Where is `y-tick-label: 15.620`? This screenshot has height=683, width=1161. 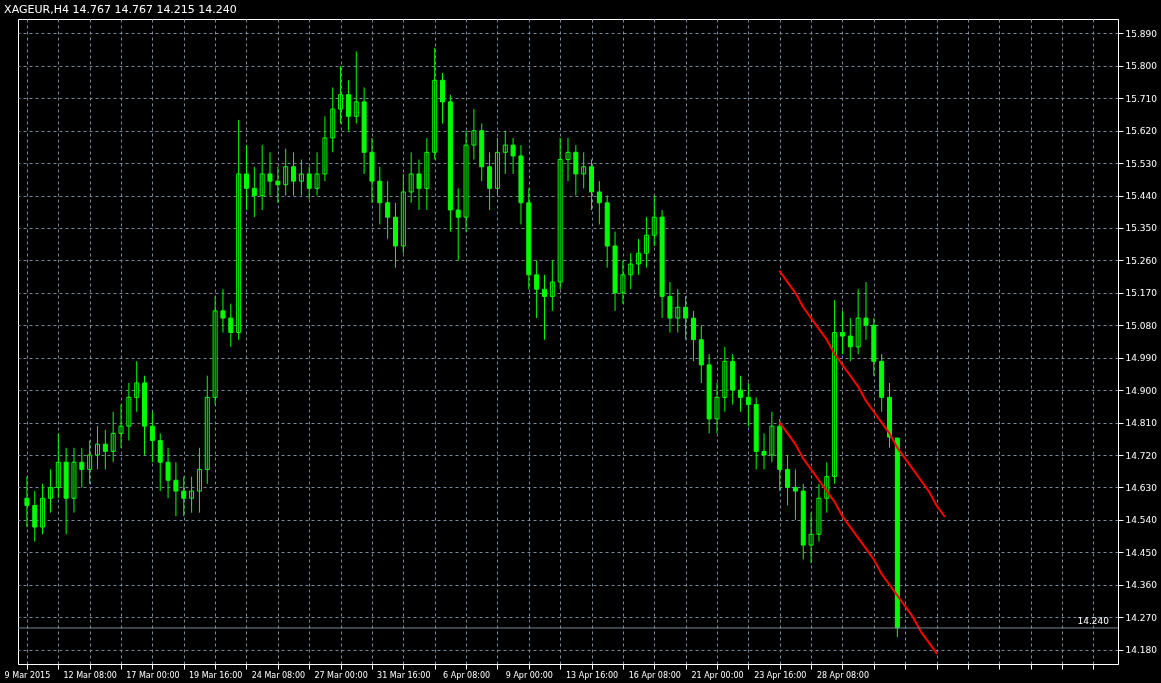
y-tick-label: 15.620 is located at coordinates (1141, 131).